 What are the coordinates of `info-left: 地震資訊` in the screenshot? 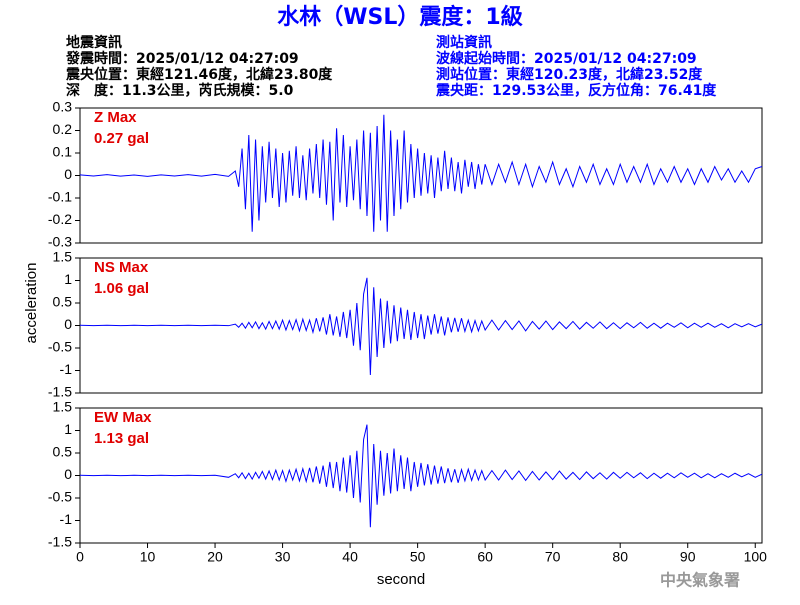 It's located at (94, 42).